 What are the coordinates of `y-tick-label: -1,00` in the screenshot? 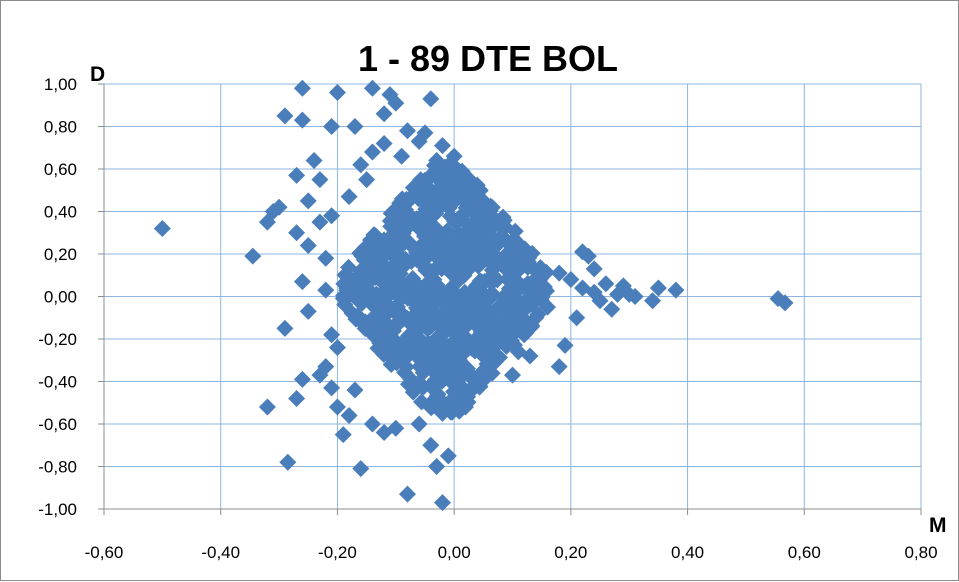 It's located at (57, 509).